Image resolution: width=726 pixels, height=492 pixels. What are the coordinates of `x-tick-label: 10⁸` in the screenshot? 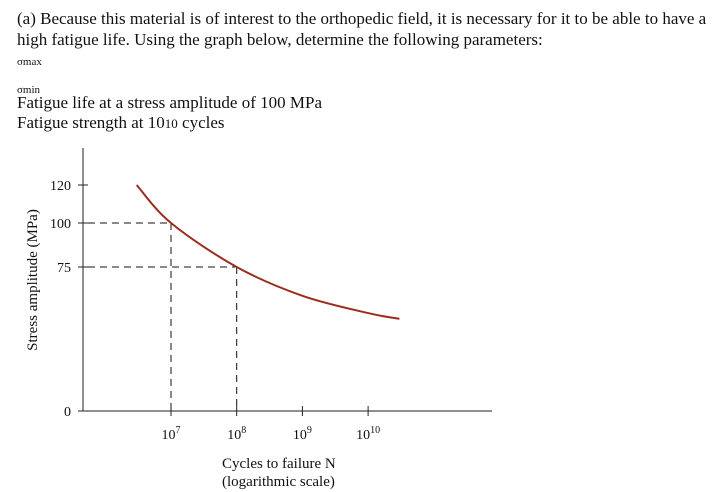 It's located at (236, 434).